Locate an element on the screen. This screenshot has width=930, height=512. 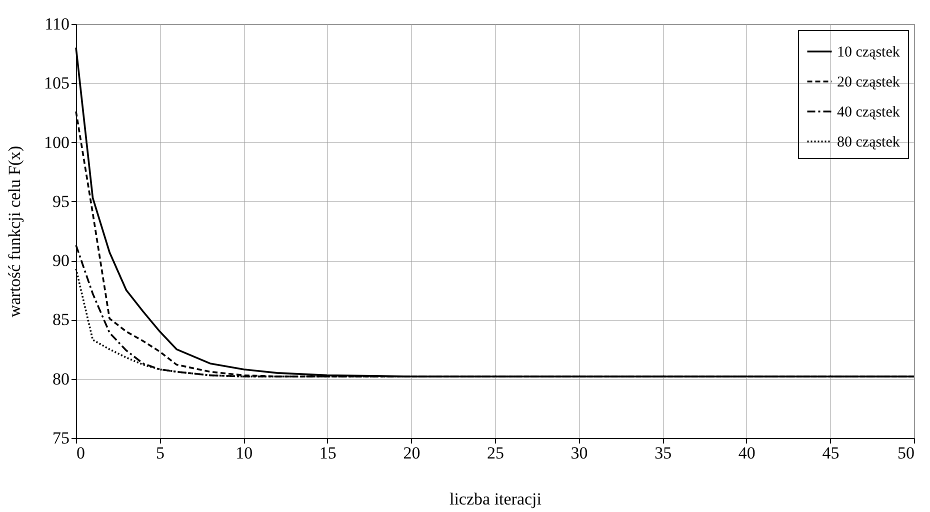
x-tick-label: 45 is located at coordinates (831, 453).